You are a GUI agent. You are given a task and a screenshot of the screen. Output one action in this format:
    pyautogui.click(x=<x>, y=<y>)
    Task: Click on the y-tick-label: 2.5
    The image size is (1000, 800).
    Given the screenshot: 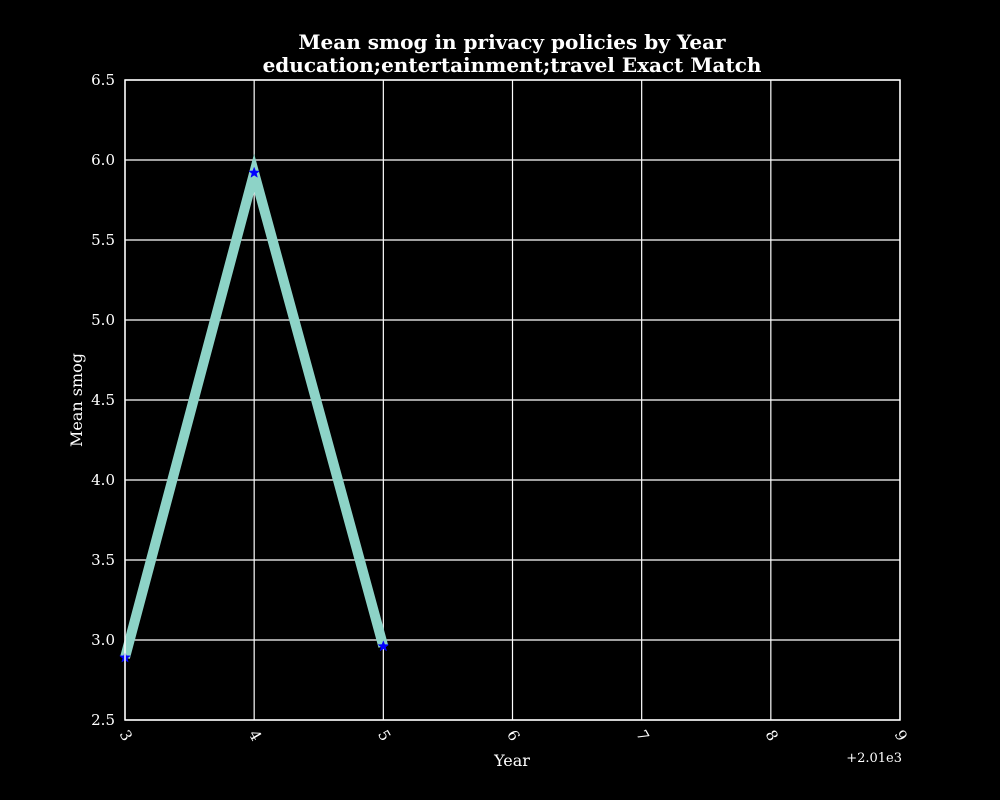 What is the action you would take?
    pyautogui.click(x=103, y=720)
    